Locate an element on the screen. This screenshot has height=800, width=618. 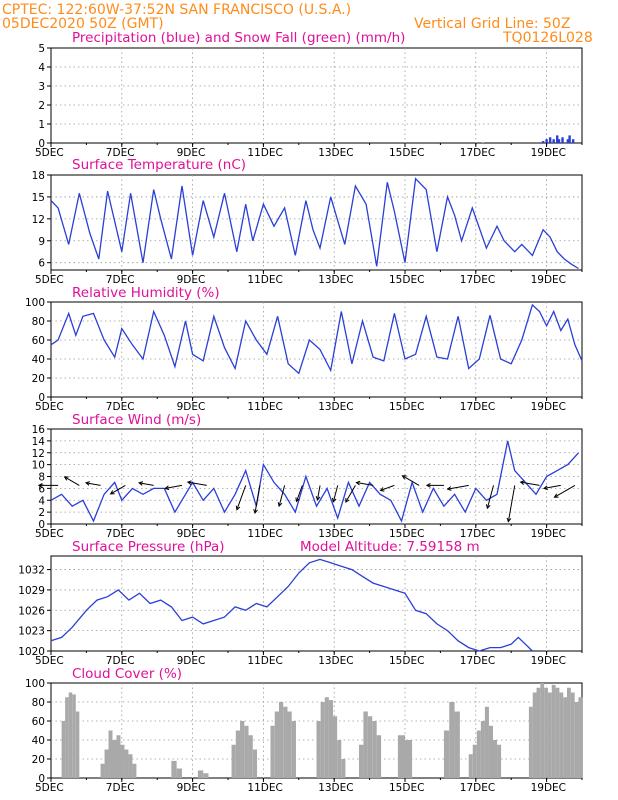
wind-ytick-label: 16 is located at coordinates (39, 430).